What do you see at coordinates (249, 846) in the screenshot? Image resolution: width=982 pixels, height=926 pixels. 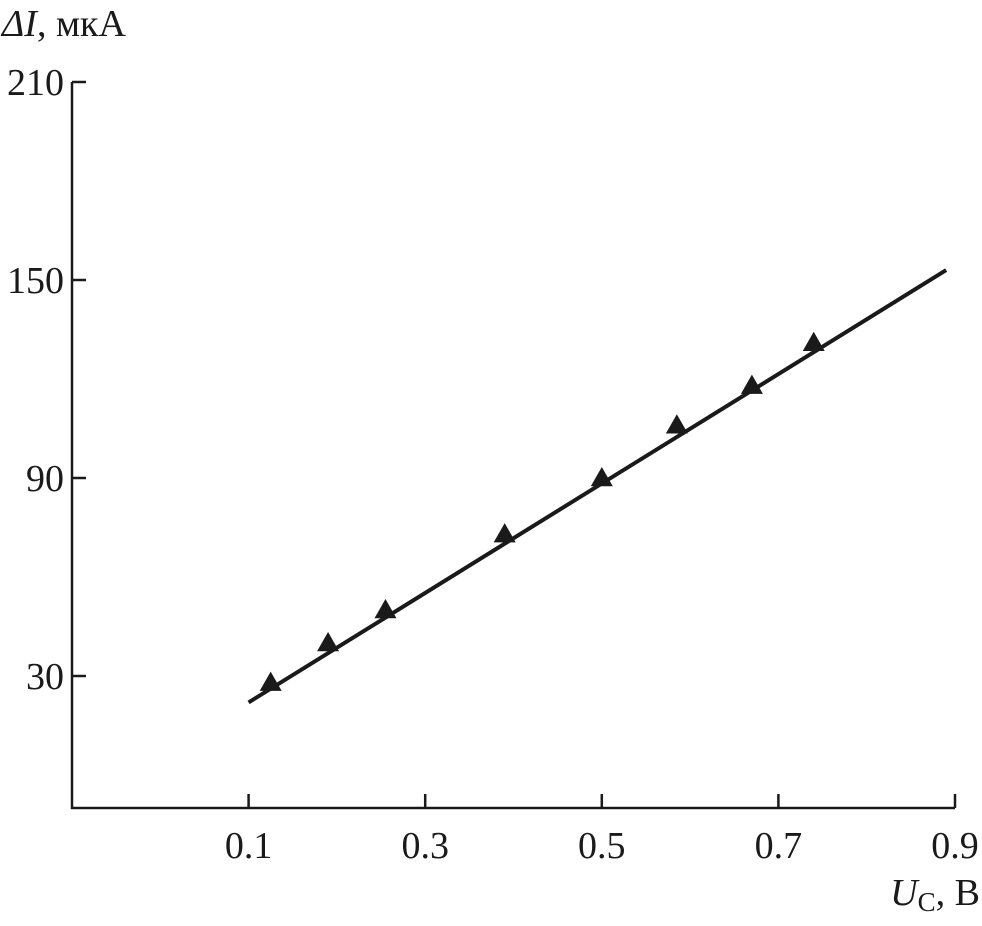 I see `x-tick-label: 0.1` at bounding box center [249, 846].